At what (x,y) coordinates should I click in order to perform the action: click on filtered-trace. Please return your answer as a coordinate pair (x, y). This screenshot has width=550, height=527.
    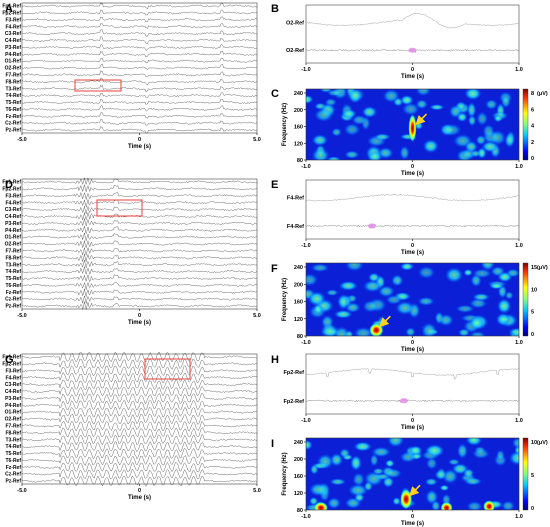
    Looking at the image, I should click on (412, 226).